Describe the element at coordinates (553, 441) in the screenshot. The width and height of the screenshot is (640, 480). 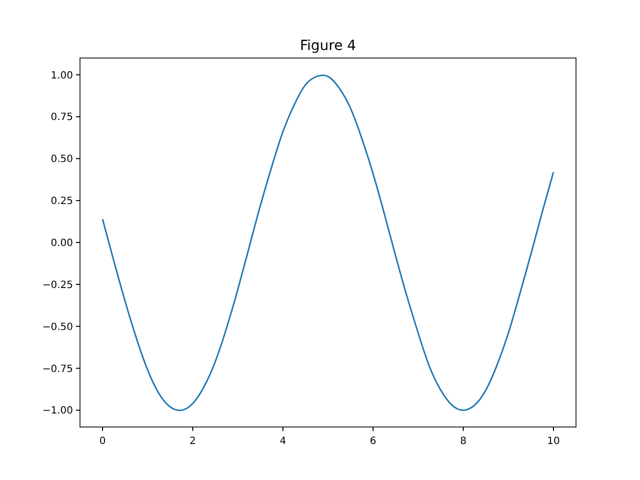
I see `x-tick-label: 10` at that location.